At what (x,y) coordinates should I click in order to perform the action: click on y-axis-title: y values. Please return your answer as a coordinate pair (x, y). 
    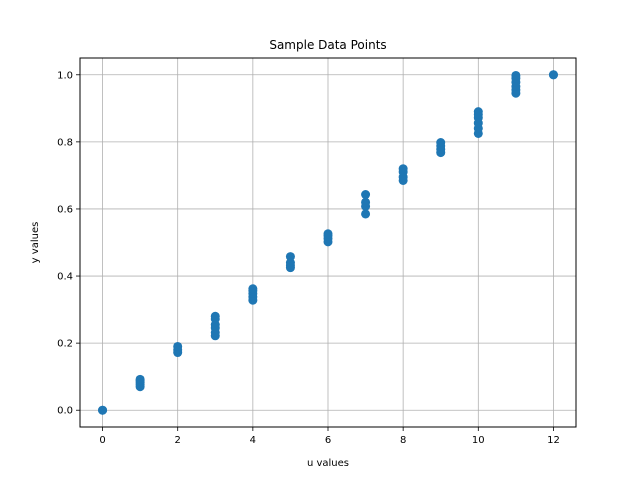
    Looking at the image, I should click on (35, 243).